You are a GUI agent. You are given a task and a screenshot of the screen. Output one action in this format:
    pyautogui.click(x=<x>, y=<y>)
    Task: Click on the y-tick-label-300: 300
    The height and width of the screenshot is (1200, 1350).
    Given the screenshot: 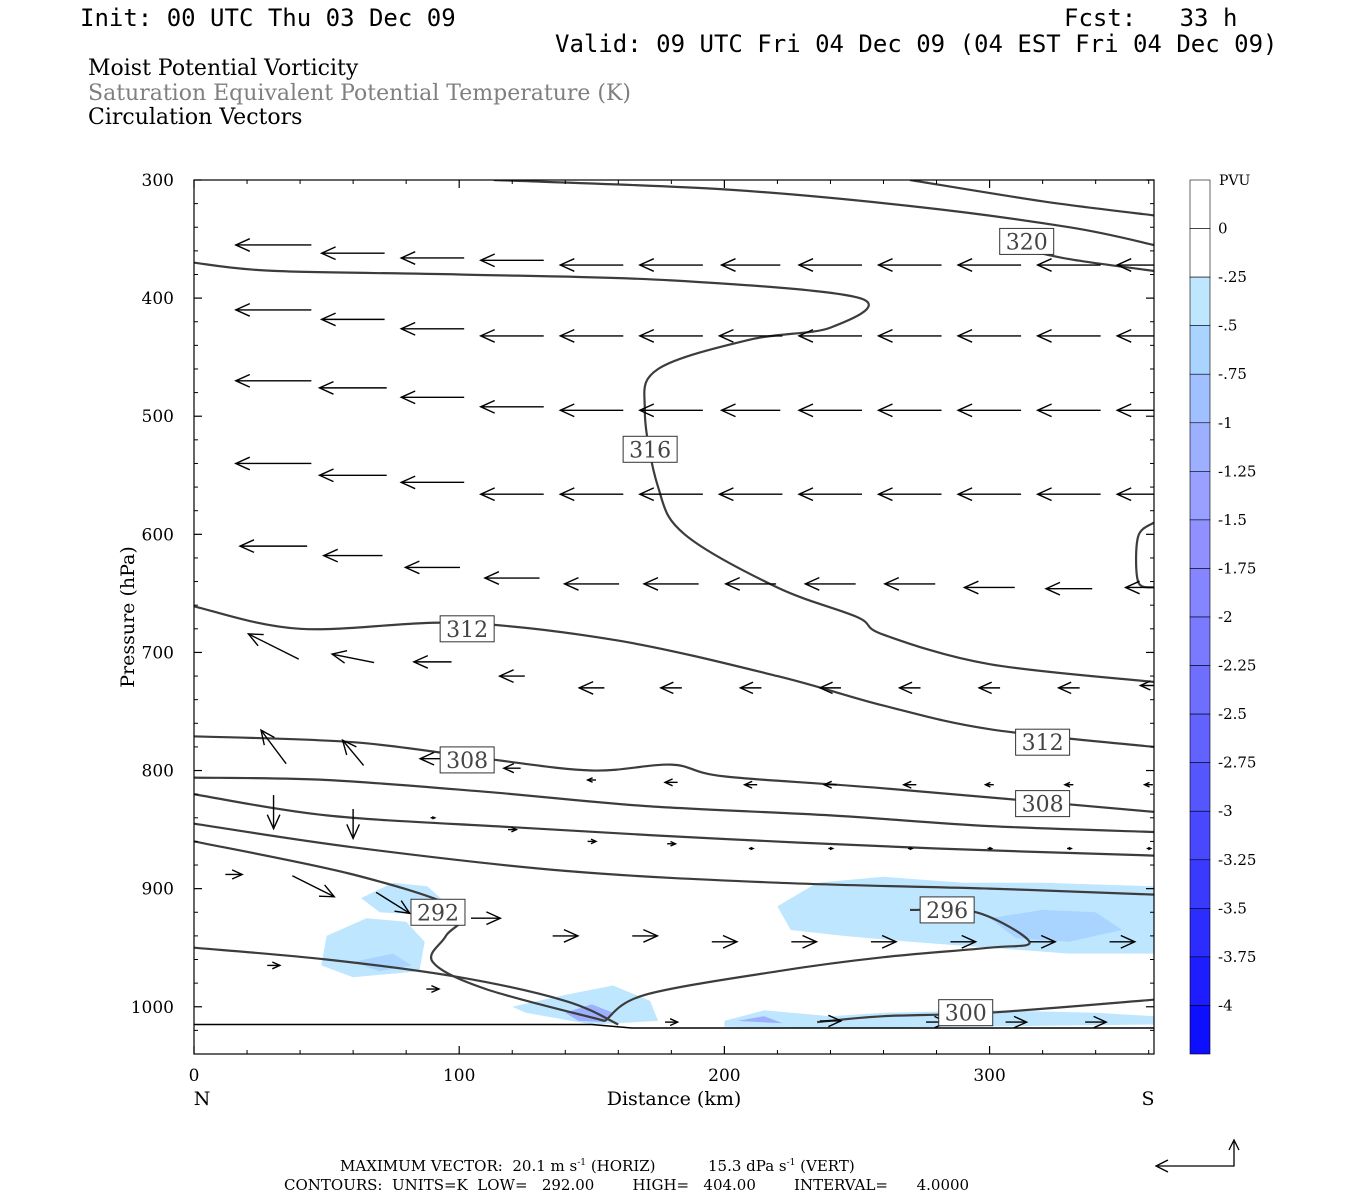 What is the action you would take?
    pyautogui.click(x=158, y=181)
    